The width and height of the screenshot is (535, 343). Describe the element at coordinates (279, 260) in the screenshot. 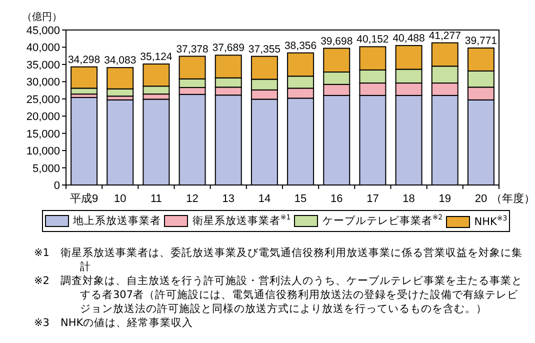

I see `text: ※1 衛星系放送事業者は、委託放送事業及び電気通信役務利用放送事業に係る営業収益を対象に集計` at that location.